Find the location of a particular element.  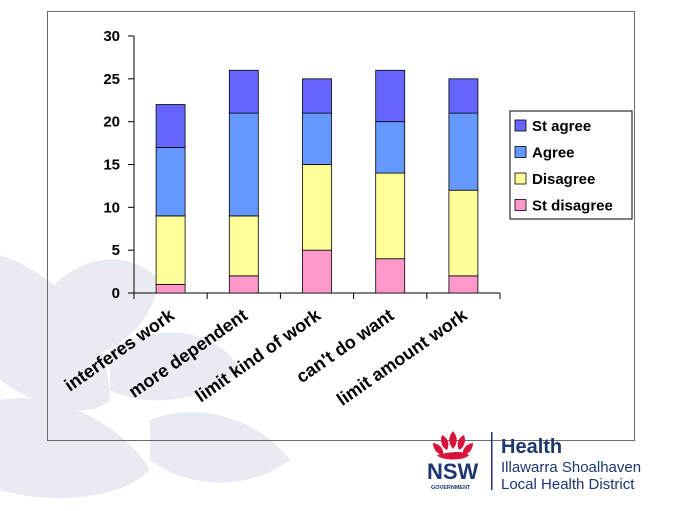

legend-label: St disagree is located at coordinates (572, 206).